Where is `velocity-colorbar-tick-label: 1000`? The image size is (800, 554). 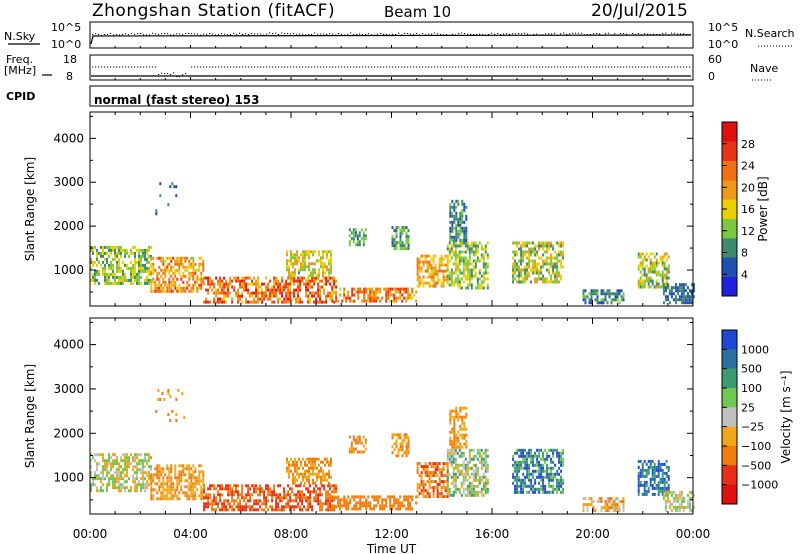 velocity-colorbar-tick-label: 1000 is located at coordinates (755, 349).